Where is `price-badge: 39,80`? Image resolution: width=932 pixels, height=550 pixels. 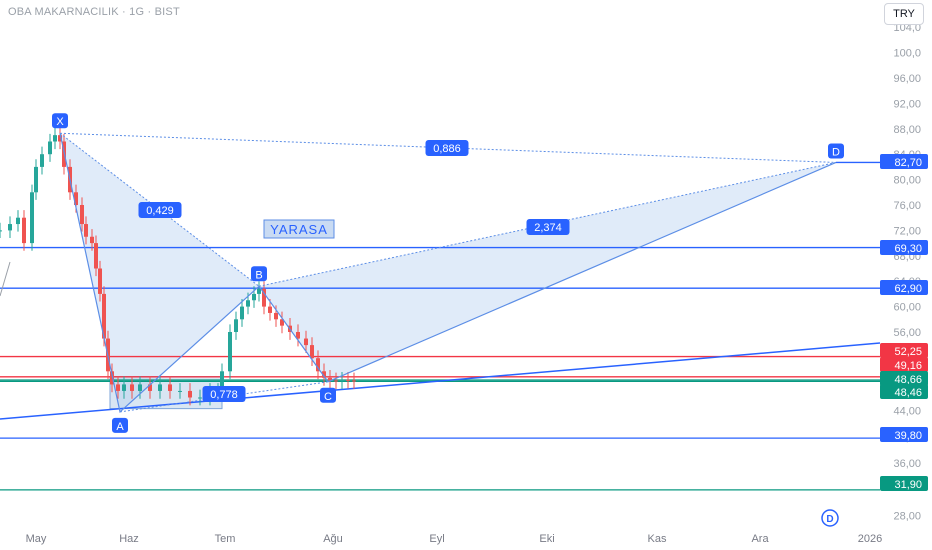
price-badge: 39,80 is located at coordinates (908, 436).